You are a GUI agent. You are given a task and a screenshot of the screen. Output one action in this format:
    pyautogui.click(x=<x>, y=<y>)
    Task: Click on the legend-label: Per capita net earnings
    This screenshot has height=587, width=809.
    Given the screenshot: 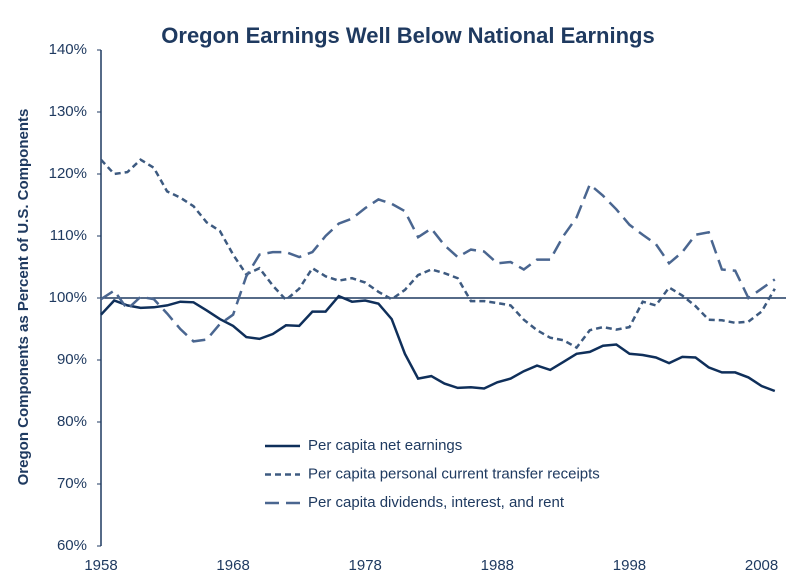 What is the action you would take?
    pyautogui.click(x=385, y=445)
    